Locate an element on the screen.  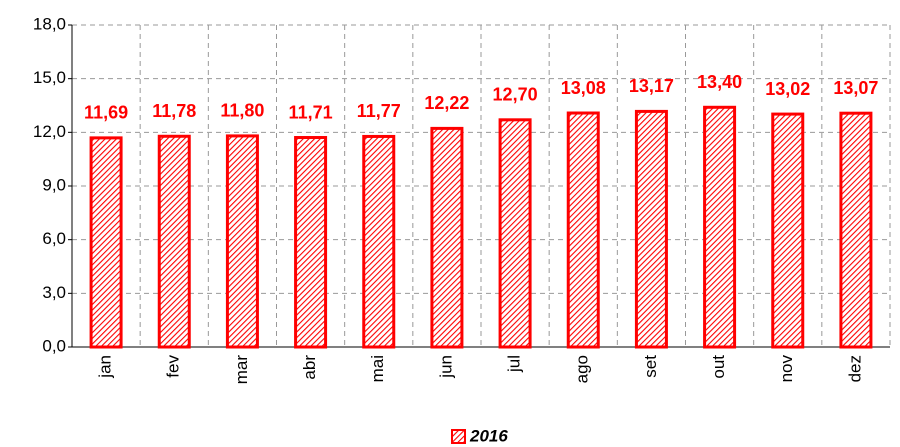
x-tick-label: ago is located at coordinates (582, 369).